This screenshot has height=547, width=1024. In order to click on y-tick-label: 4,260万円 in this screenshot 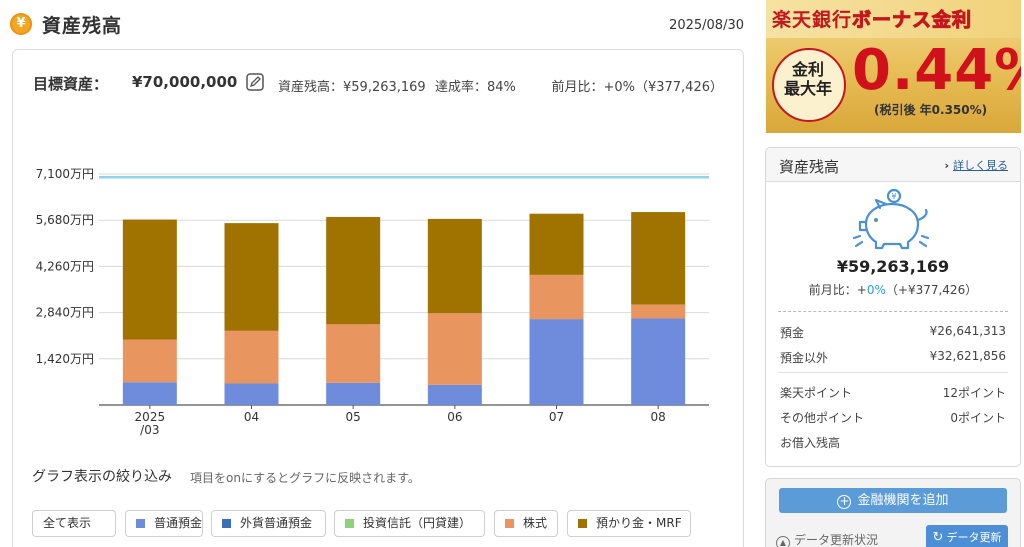, I will do `click(65, 266)`.